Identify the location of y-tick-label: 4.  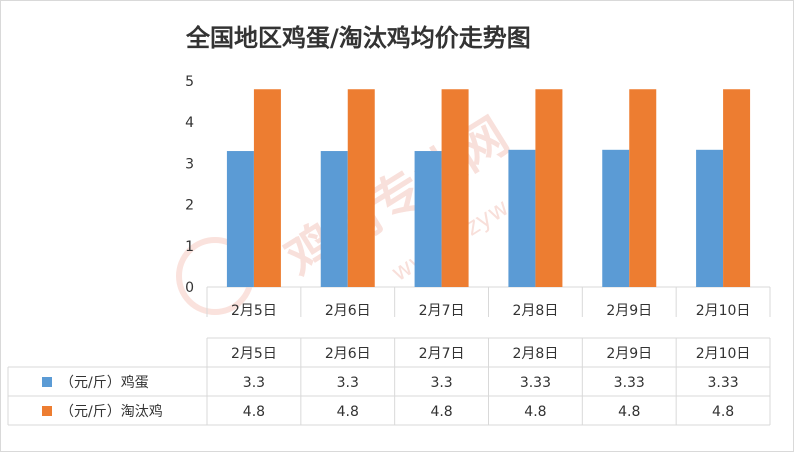
(189, 123).